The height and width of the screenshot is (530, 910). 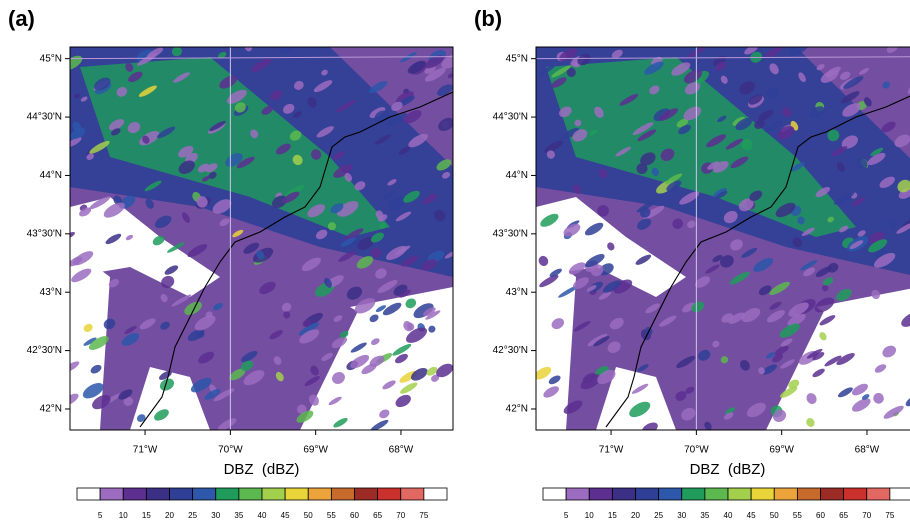 What do you see at coordinates (517, 409) in the screenshot?
I see `lat-tick-label: 42°N` at bounding box center [517, 409].